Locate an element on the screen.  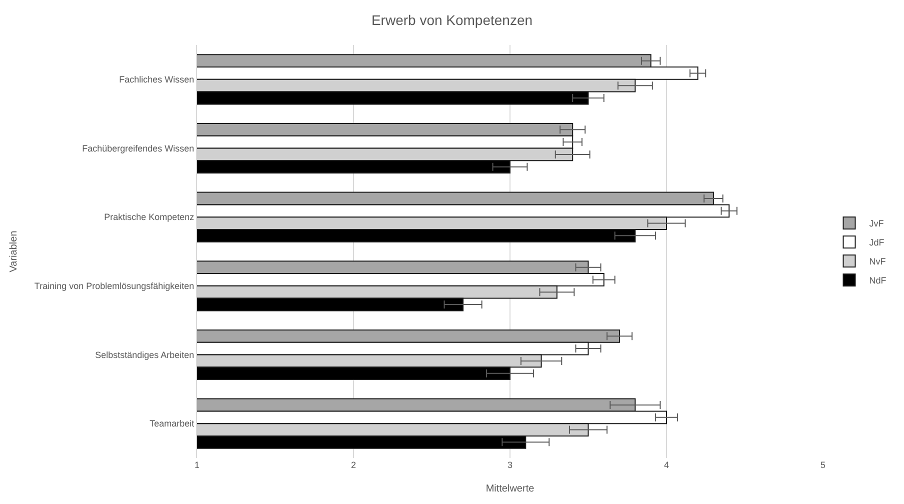
y-axis-title: Variablen is located at coordinates (14, 251).